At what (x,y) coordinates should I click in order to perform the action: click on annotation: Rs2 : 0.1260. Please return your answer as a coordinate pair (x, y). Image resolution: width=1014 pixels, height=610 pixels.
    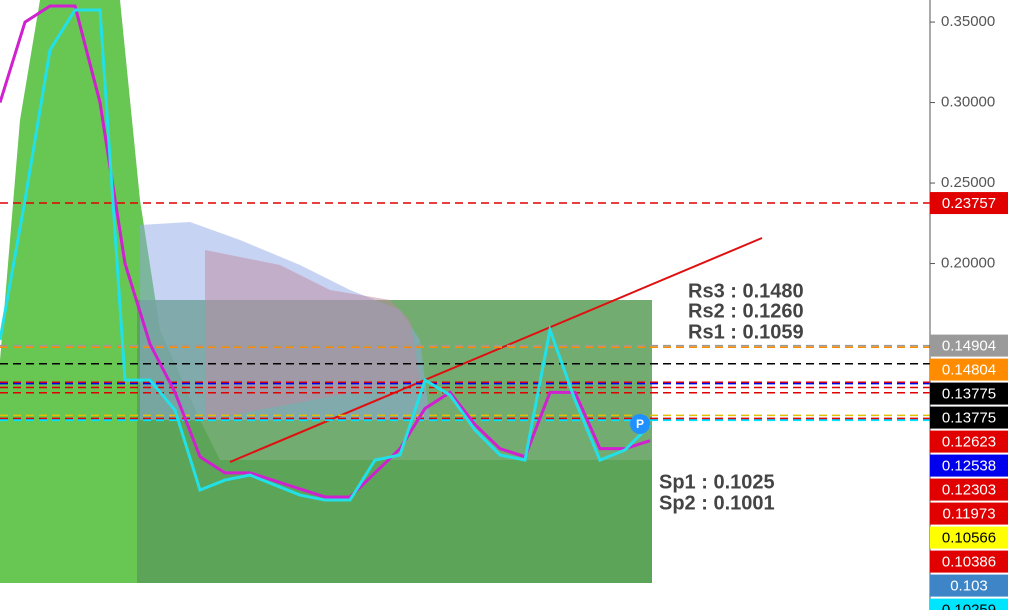
    Looking at the image, I should click on (746, 311).